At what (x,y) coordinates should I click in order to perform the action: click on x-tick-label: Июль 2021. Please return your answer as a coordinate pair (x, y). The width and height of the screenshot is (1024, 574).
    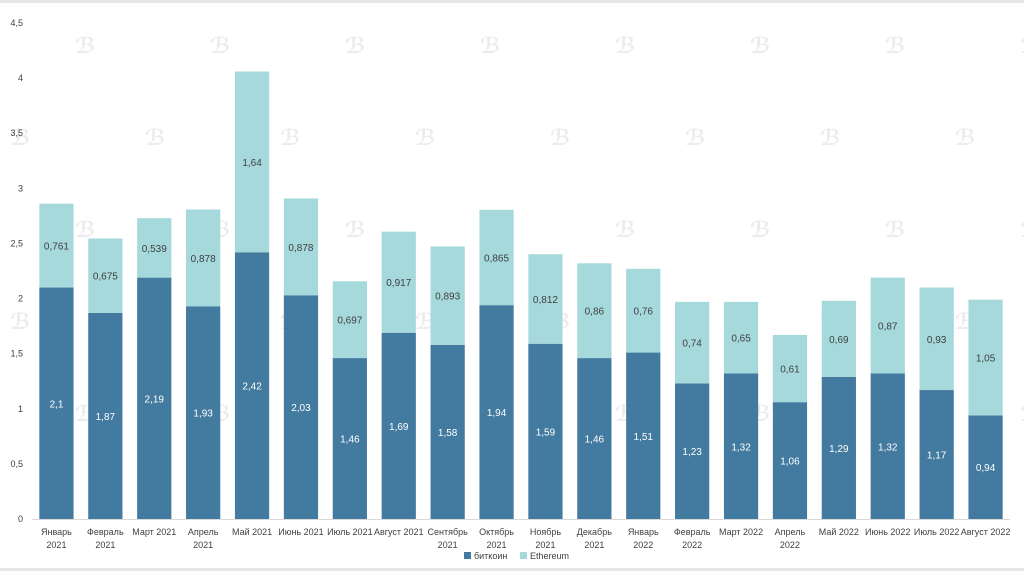
    Looking at the image, I should click on (349, 532).